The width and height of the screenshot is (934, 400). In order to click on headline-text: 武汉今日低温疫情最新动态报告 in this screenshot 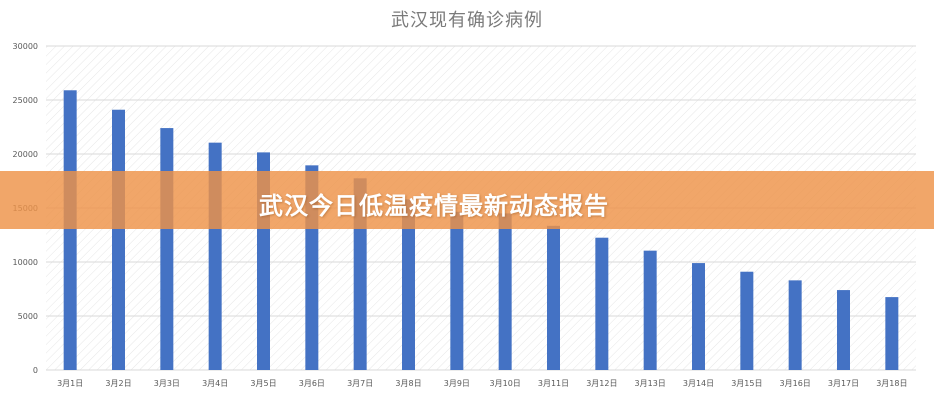, I will do `click(434, 206)`.